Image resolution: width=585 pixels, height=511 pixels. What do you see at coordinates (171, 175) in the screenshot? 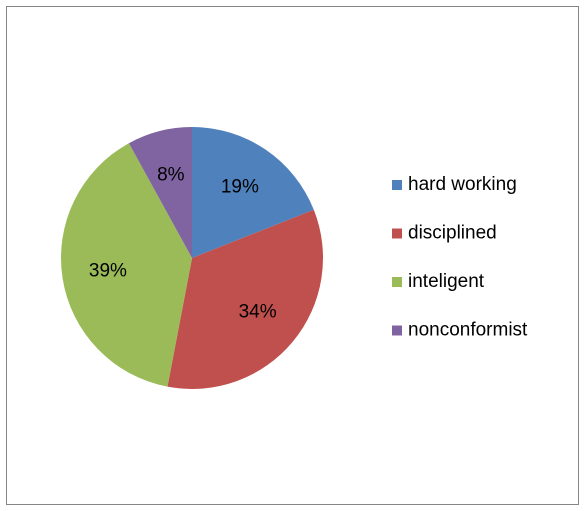
I see `data-label: 8%` at bounding box center [171, 175].